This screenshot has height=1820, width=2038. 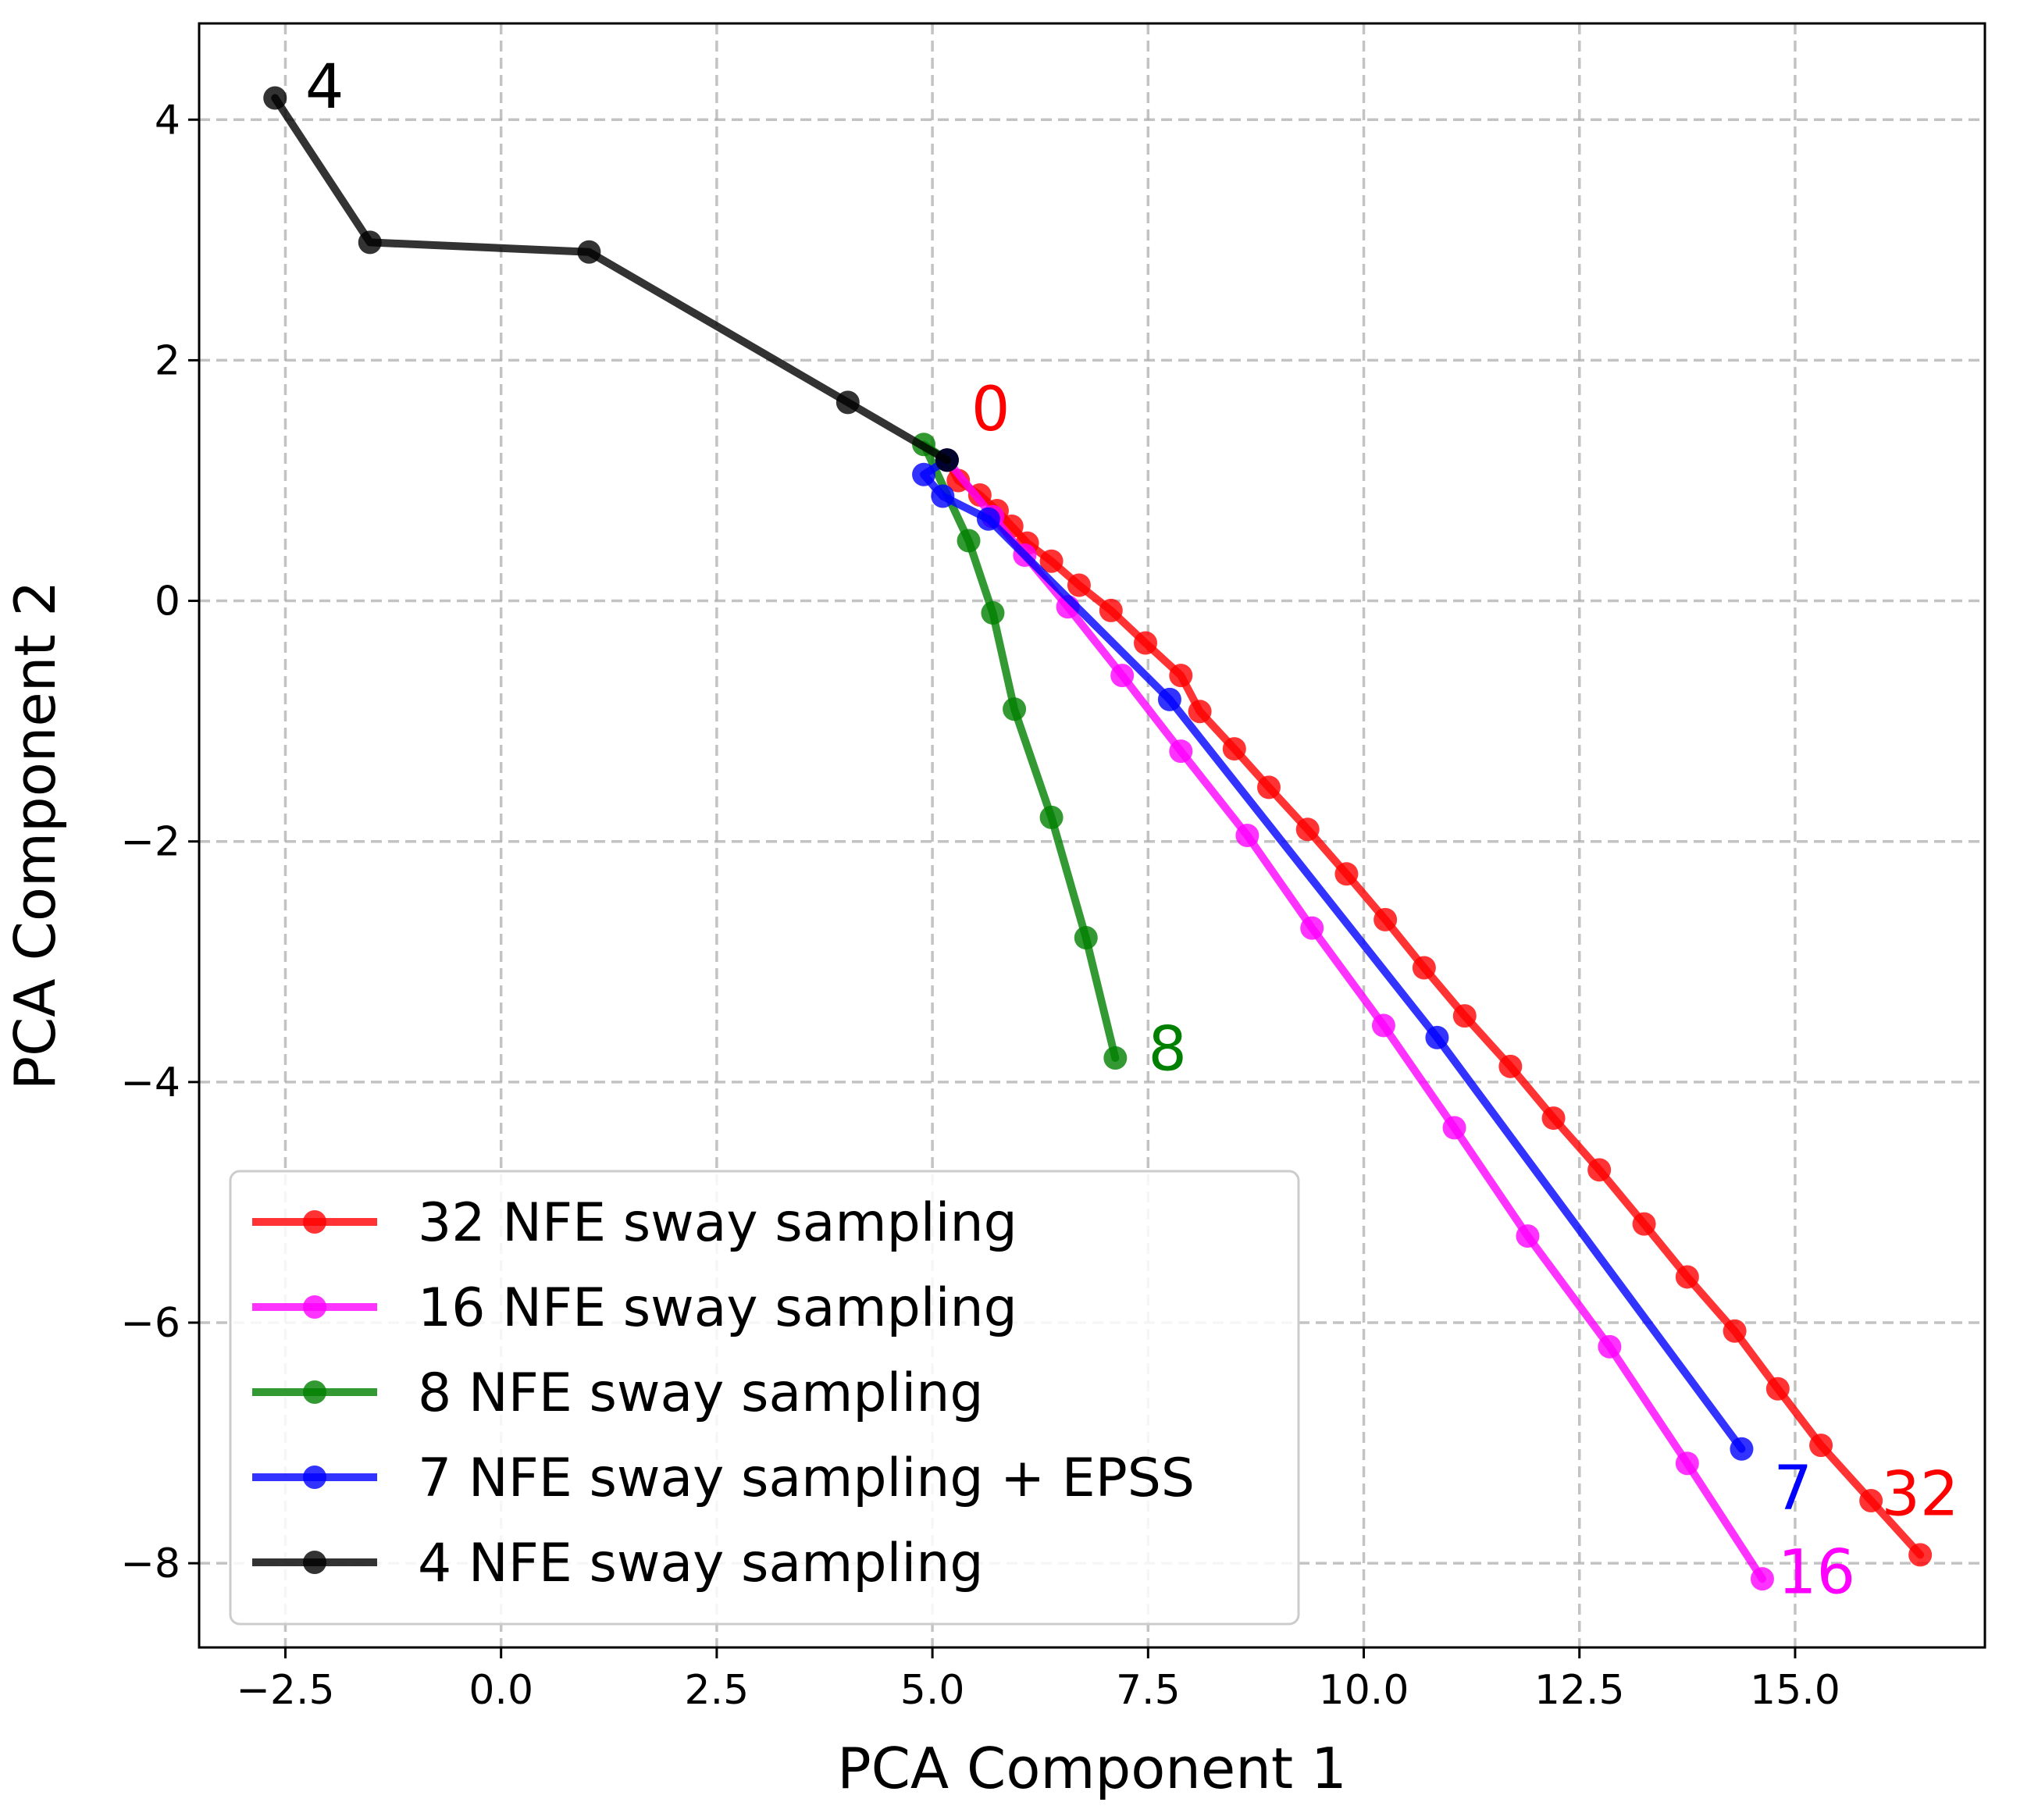 What do you see at coordinates (150, 1323) in the screenshot?
I see `y-tick-label: −6` at bounding box center [150, 1323].